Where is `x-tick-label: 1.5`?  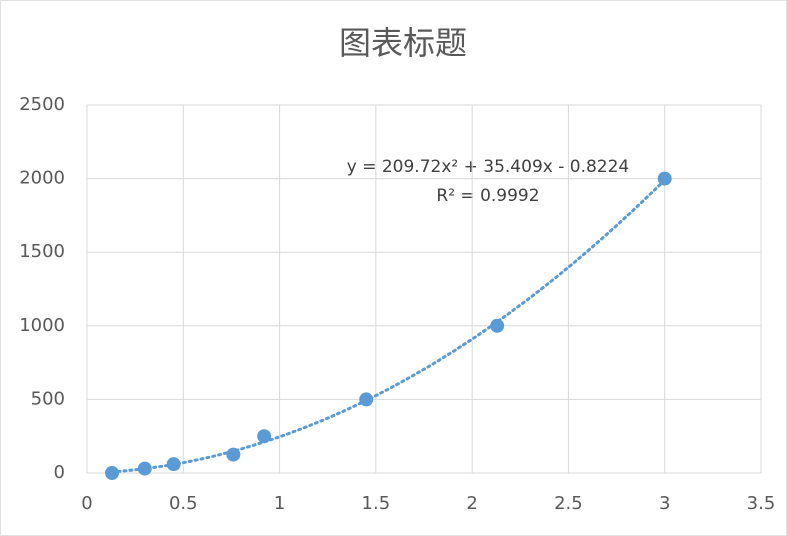
x-tick-label: 1.5 is located at coordinates (376, 503).